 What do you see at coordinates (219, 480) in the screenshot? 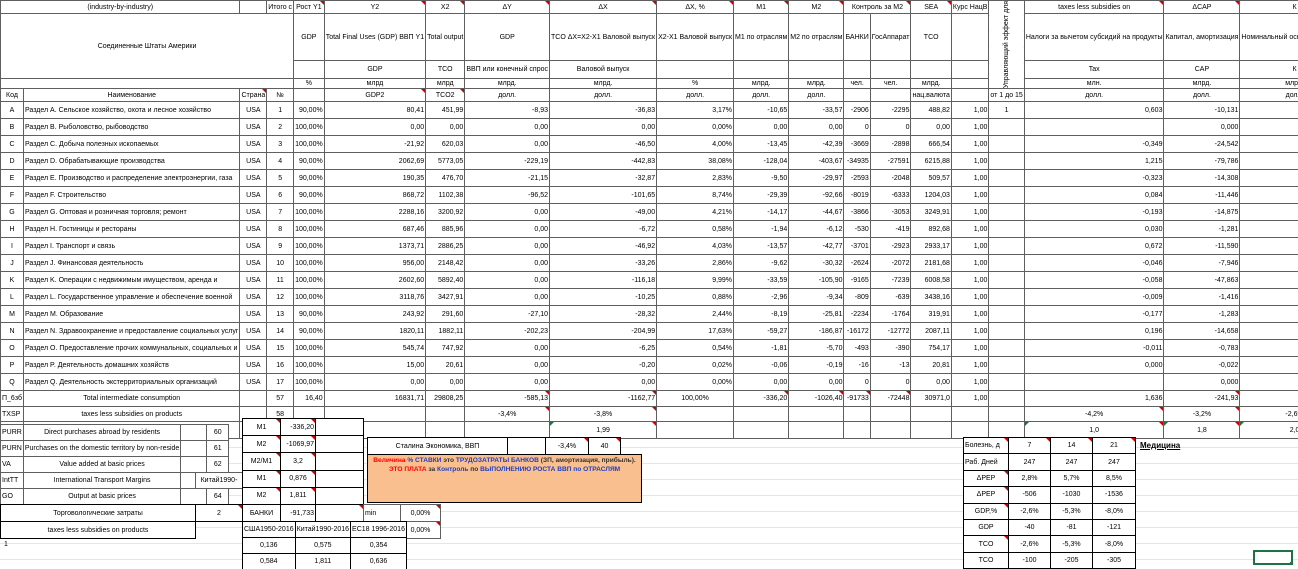
I see `cell: Китай1990-` at bounding box center [219, 480].